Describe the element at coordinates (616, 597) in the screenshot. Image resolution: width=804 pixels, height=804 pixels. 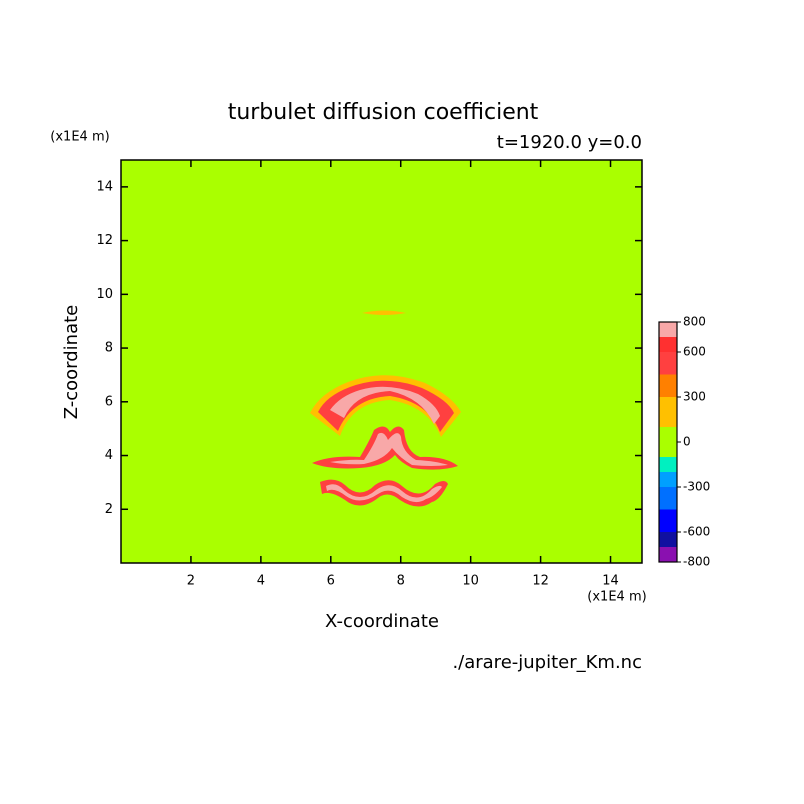
I see `x-unit: (x1E4 m)` at that location.